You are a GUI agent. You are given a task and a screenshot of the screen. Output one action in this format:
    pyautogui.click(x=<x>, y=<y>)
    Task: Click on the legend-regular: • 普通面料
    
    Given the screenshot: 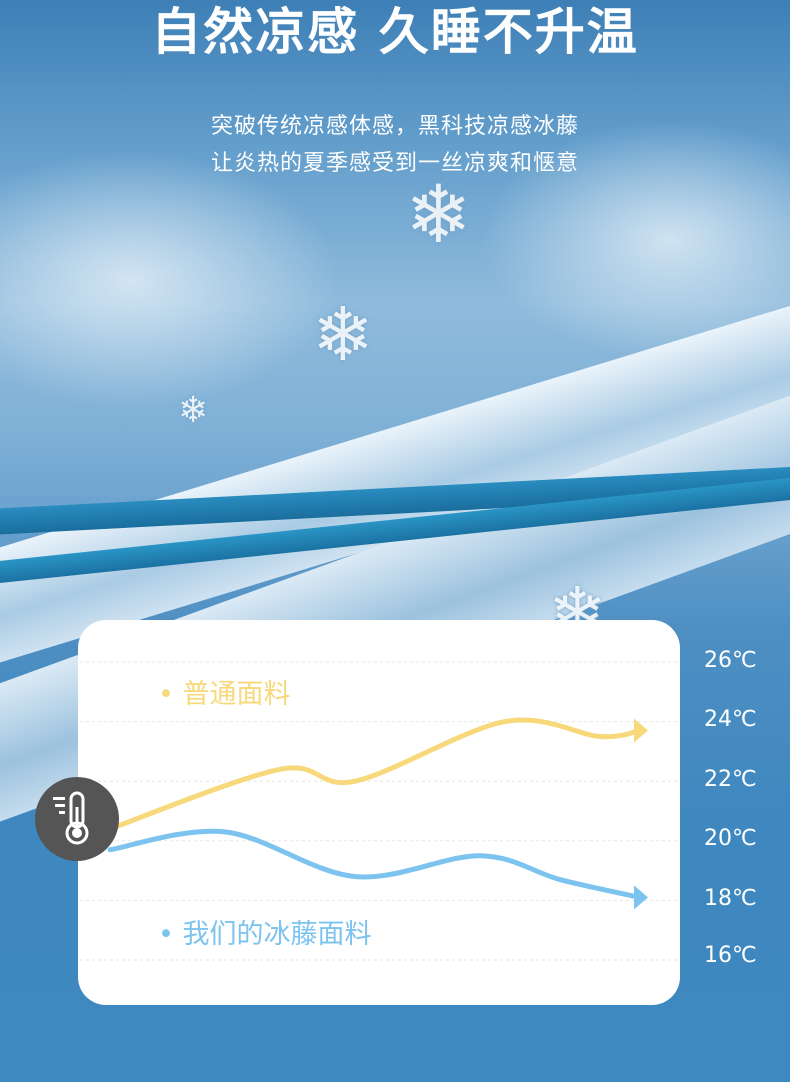 What is the action you would take?
    pyautogui.click(x=224, y=694)
    